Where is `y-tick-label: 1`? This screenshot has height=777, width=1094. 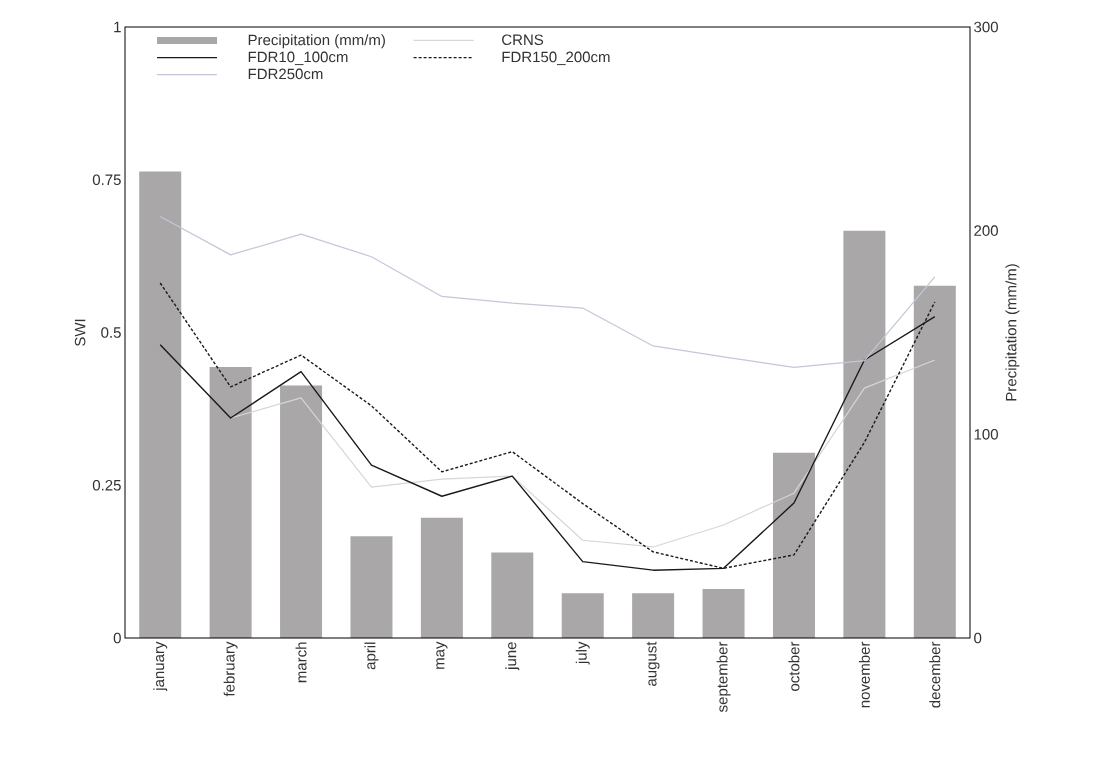
y-tick-label: 1 is located at coordinates (117, 27).